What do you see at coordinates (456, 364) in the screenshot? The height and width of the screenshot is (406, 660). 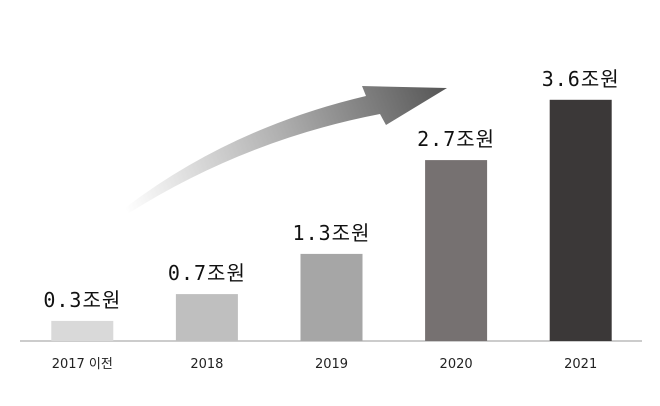 I see `x-tick-label: 2020` at bounding box center [456, 364].